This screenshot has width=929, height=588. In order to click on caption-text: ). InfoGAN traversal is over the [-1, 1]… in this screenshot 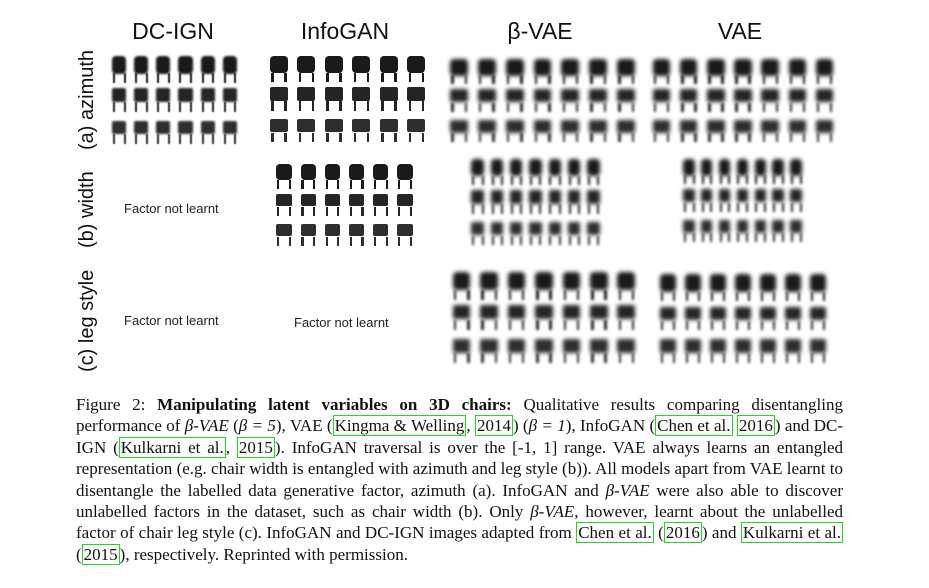, I will do `click(459, 468)`.